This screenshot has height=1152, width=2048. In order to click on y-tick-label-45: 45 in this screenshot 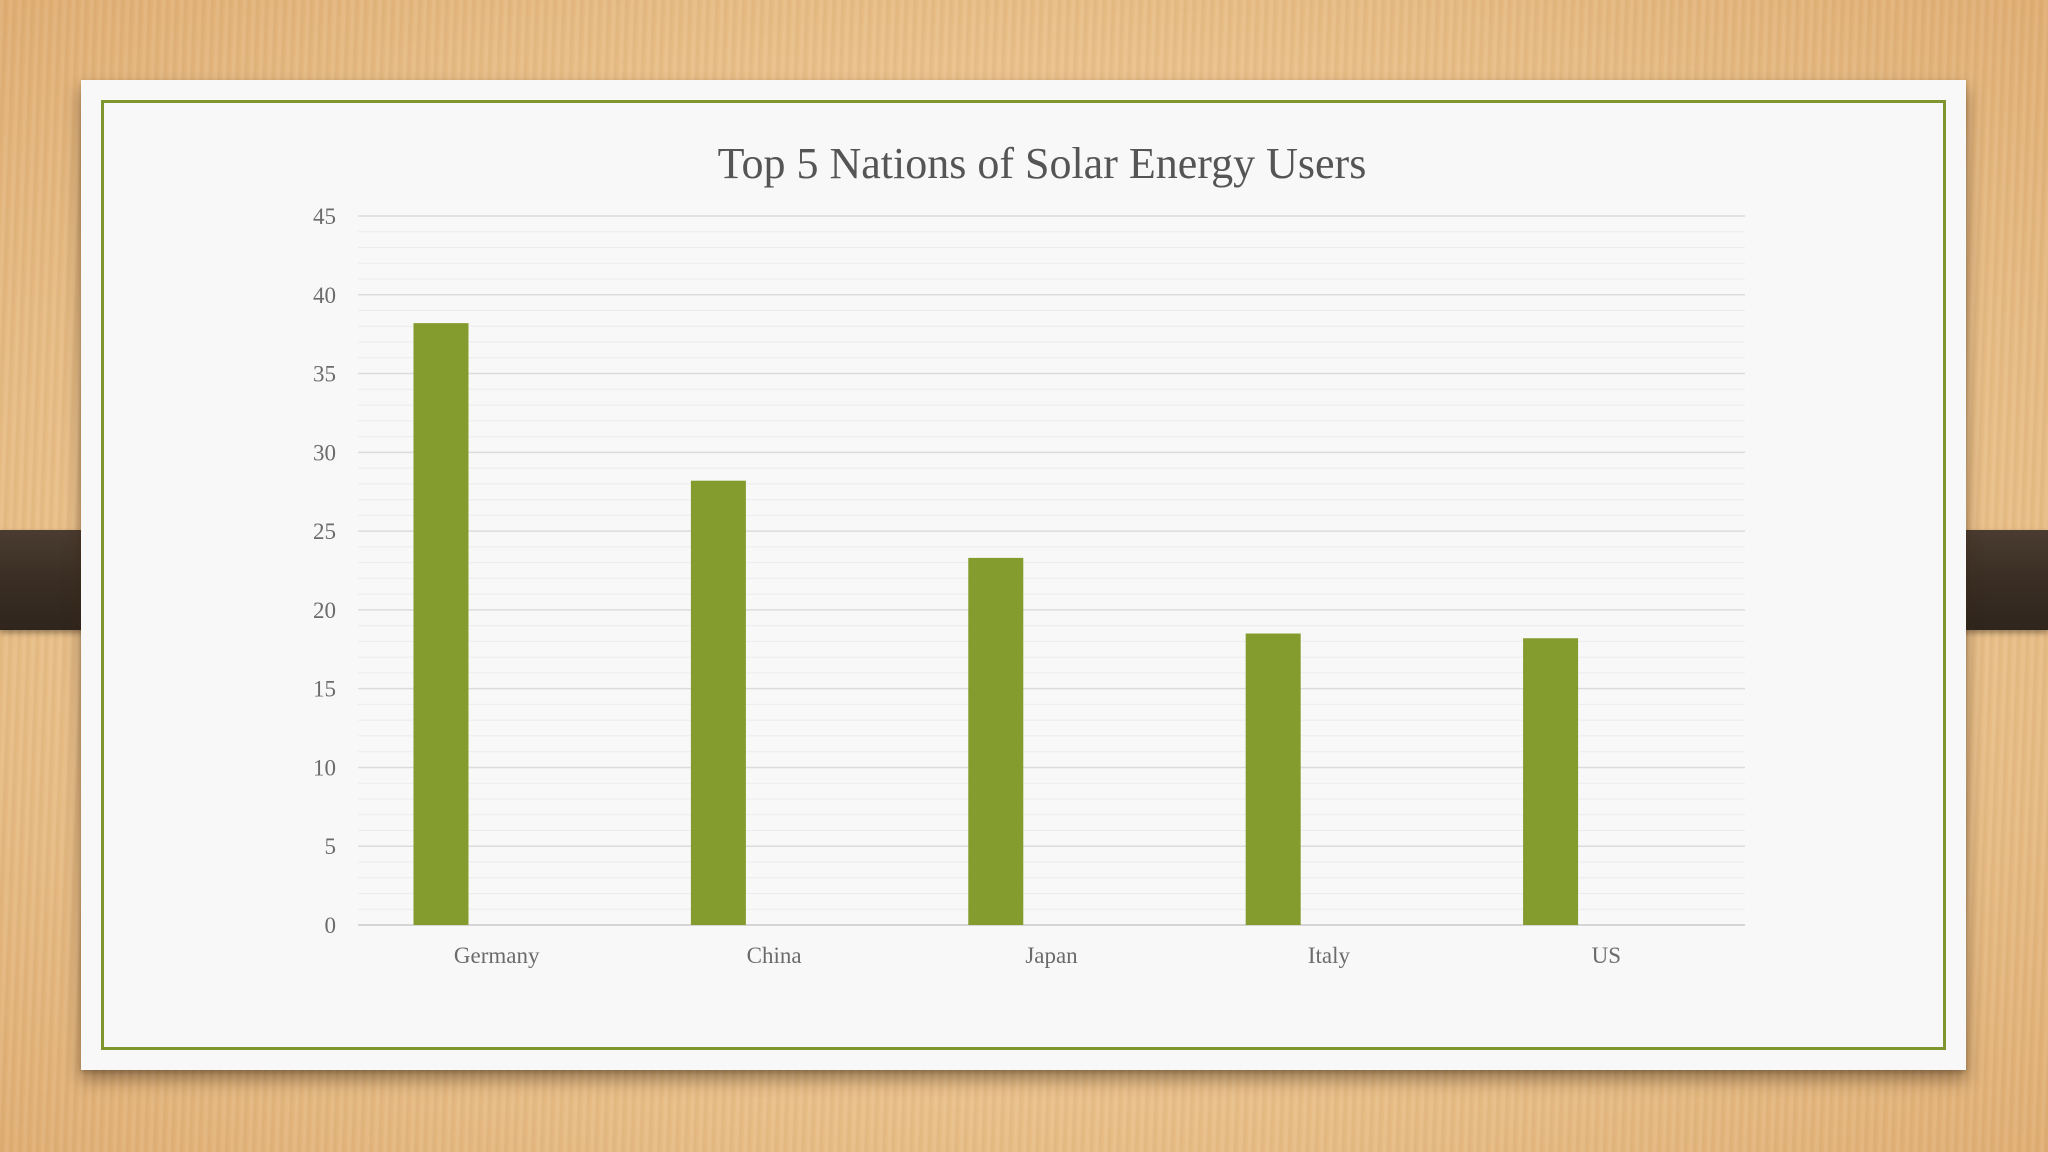, I will do `click(324, 216)`.